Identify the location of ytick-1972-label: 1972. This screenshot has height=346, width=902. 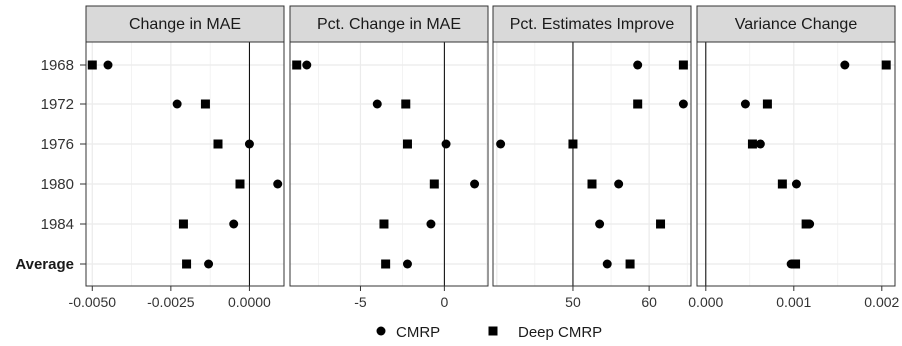
(57, 104).